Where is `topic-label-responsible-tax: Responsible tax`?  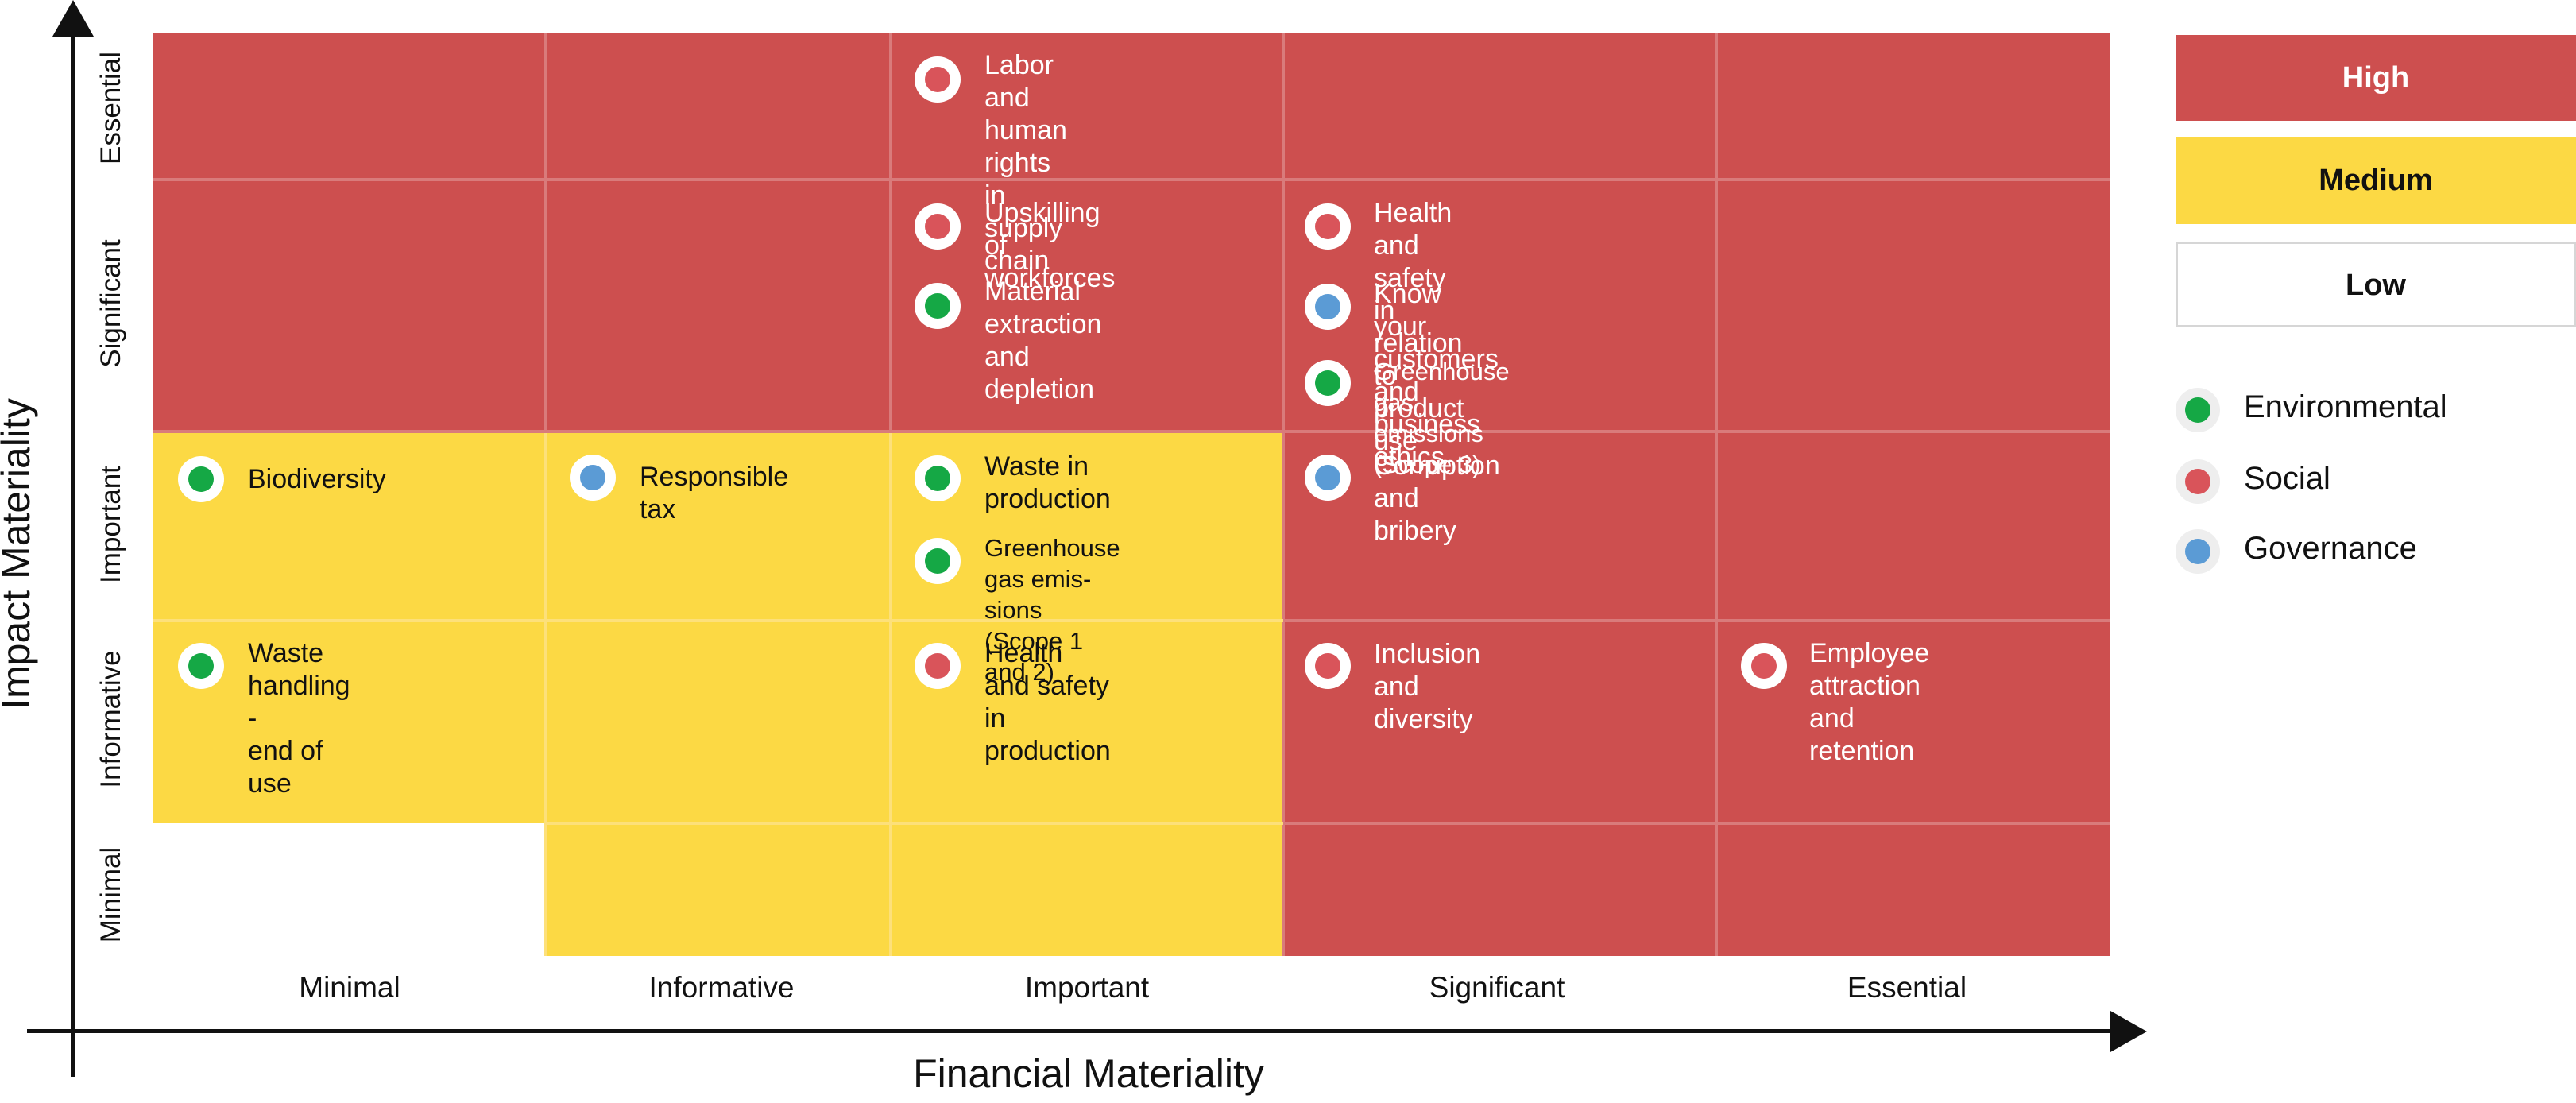
topic-label-responsible-tax: Responsible tax is located at coordinates (714, 493).